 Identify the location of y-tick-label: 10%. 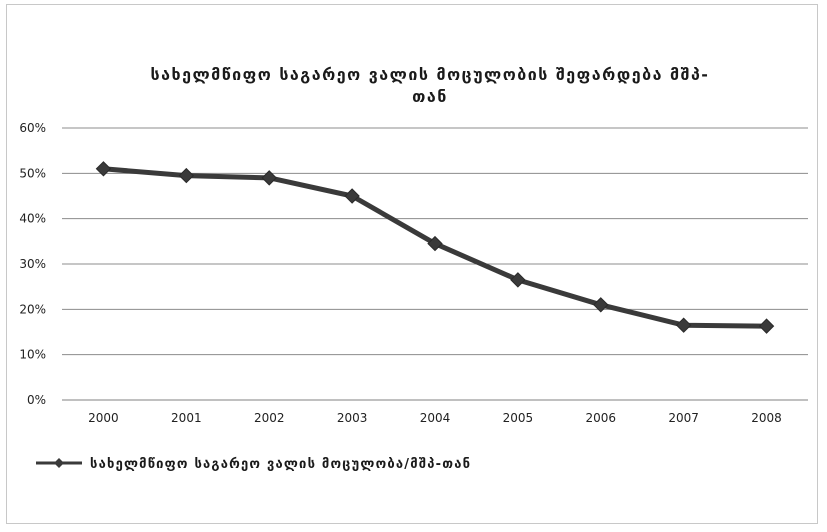
(32, 355).